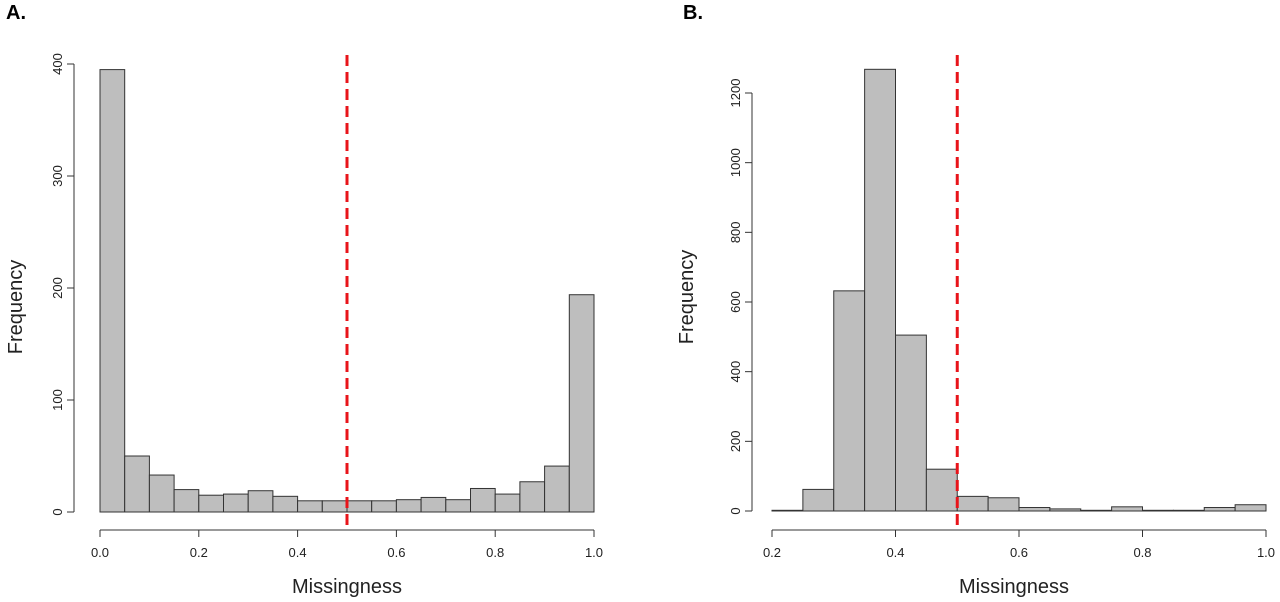 The image size is (1280, 602). Describe the element at coordinates (16, 307) in the screenshot. I see `panel-a-y-axis-title: Frequency` at that location.